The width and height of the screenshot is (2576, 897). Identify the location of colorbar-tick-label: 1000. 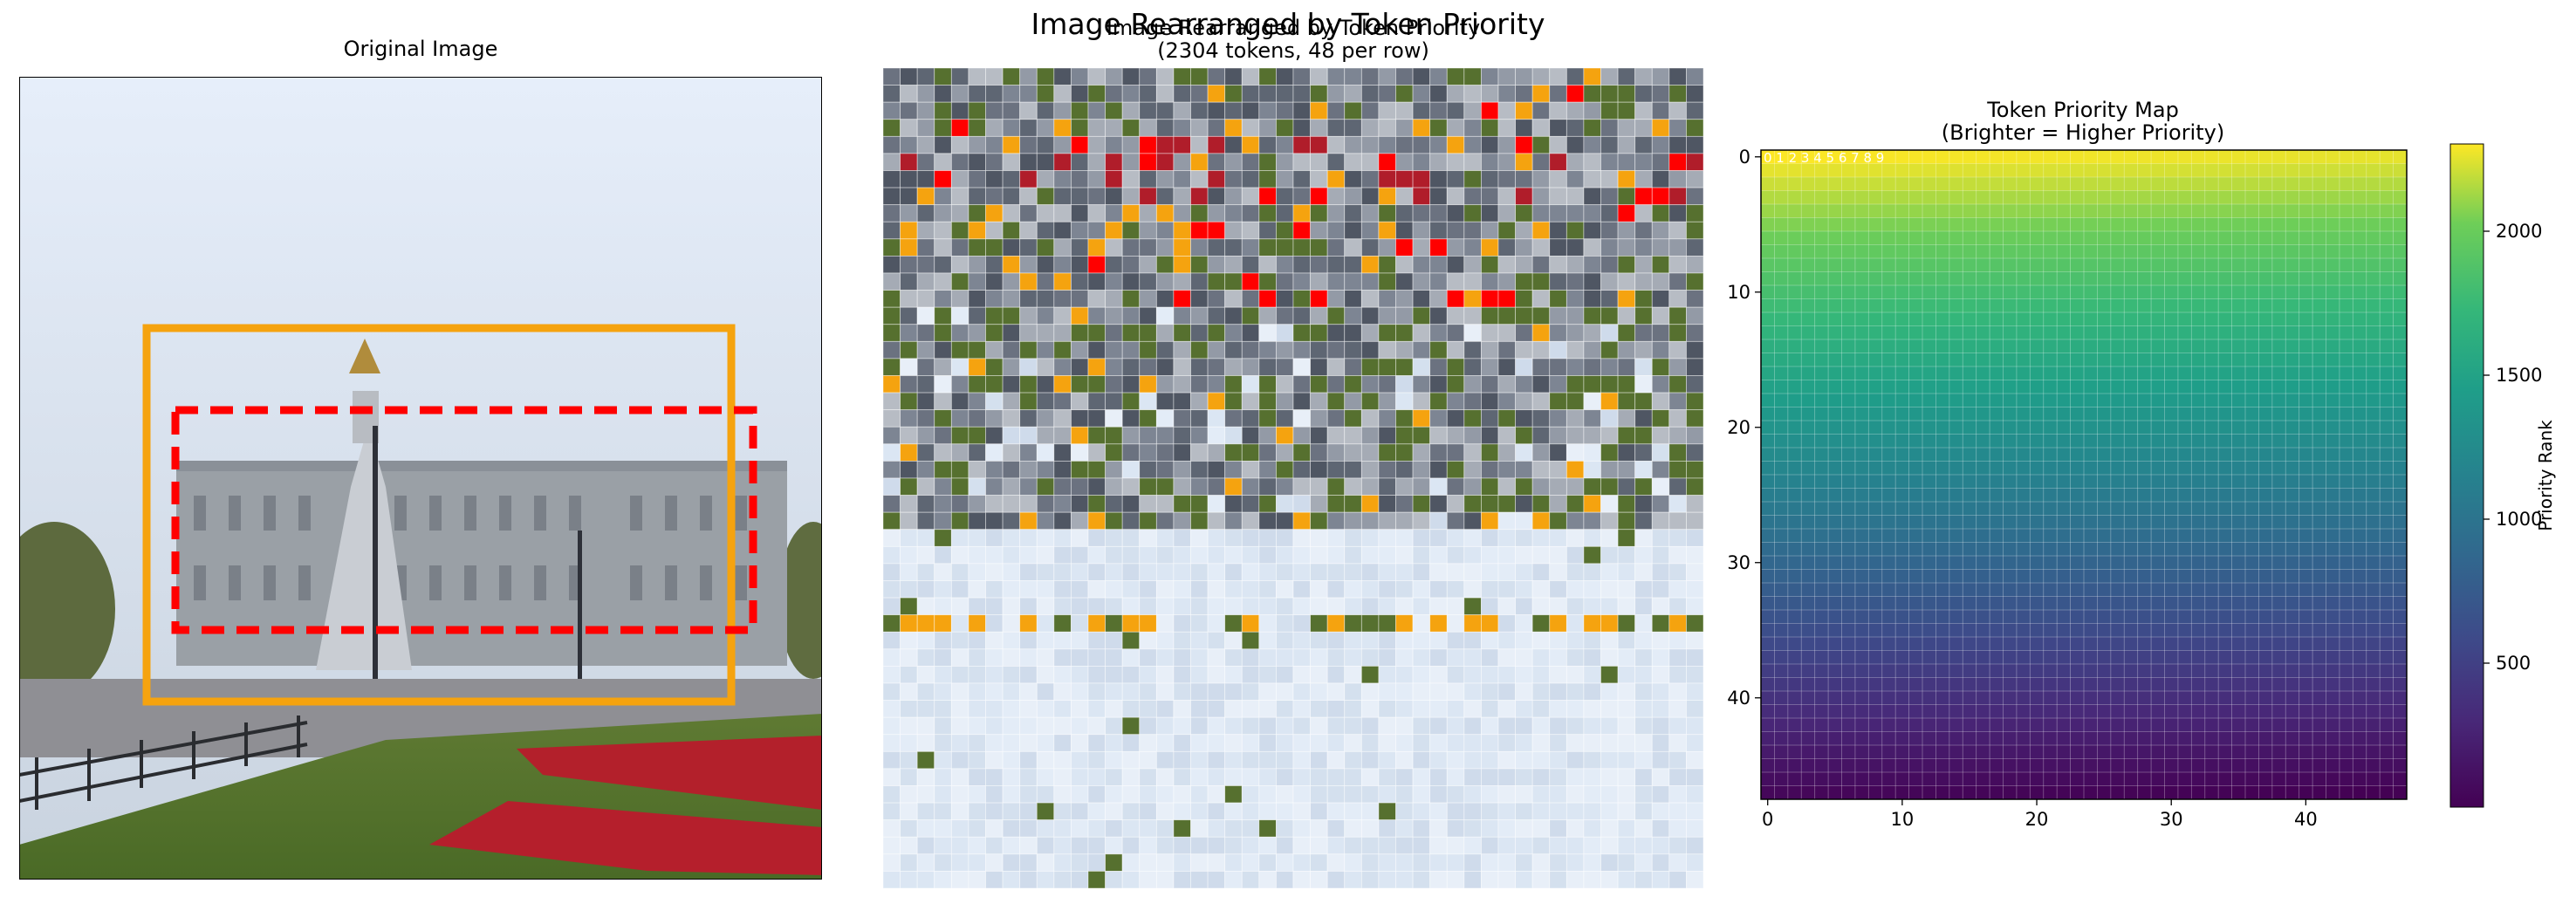
(2519, 519).